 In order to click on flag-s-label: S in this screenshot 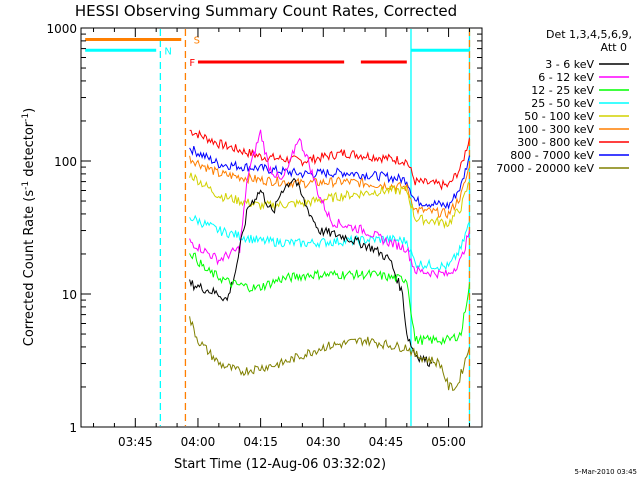, I will do `click(197, 40)`.